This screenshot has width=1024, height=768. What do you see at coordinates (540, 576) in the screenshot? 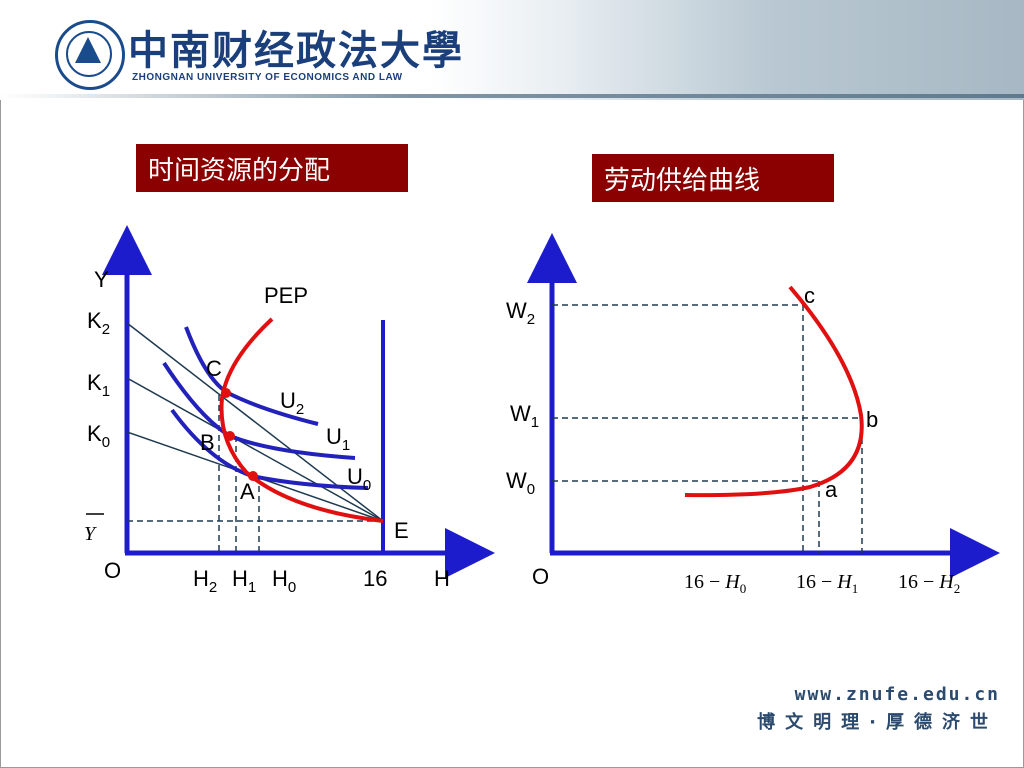
I see `right-origin-label: O` at bounding box center [540, 576].